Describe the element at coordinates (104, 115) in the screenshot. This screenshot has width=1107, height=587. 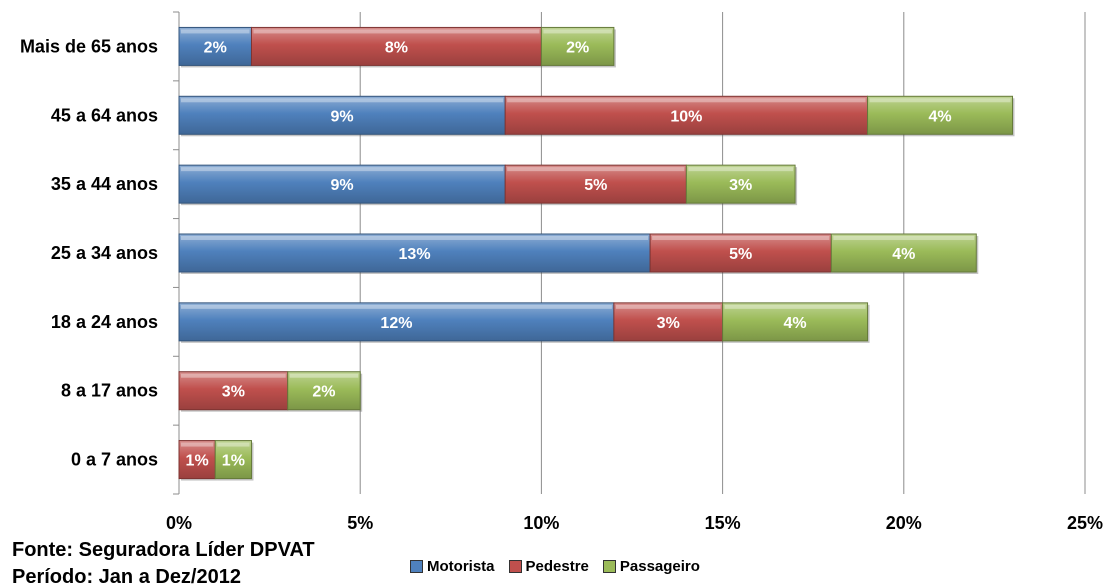
I see `category-label: 45 a 64 anos` at that location.